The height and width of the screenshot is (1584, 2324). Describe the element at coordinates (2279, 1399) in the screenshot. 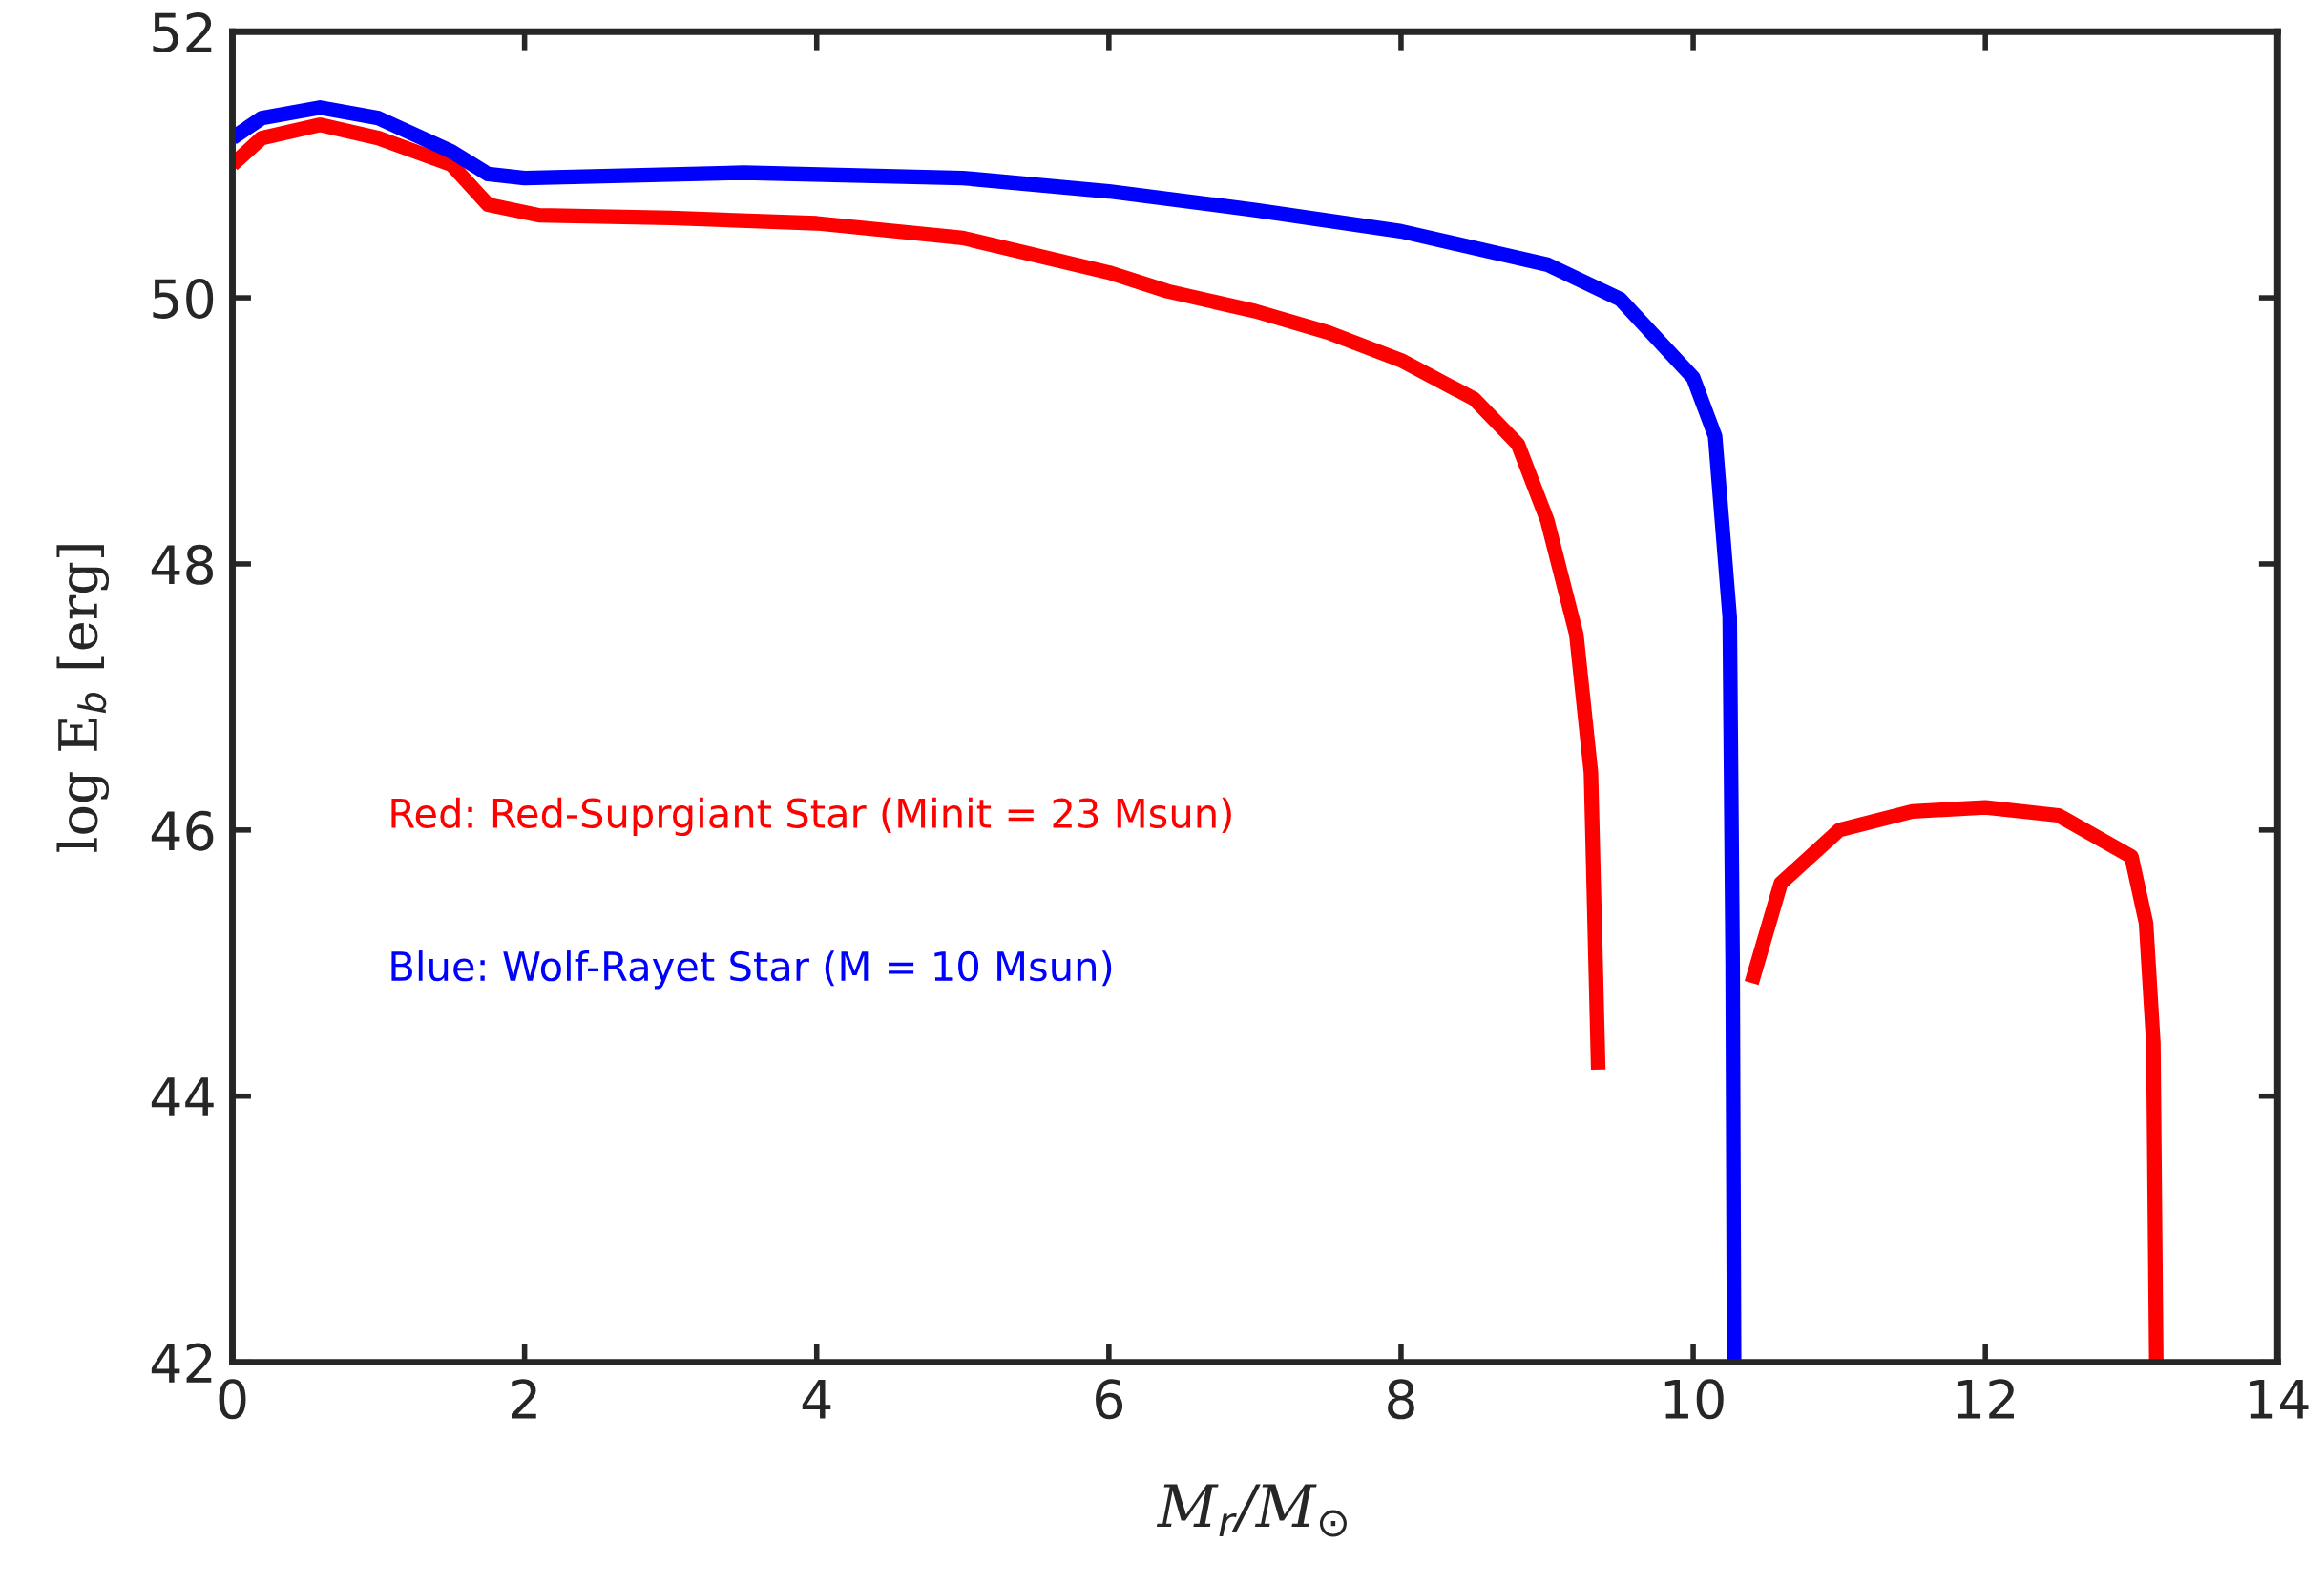

I see `x-tick-label: 14` at that location.